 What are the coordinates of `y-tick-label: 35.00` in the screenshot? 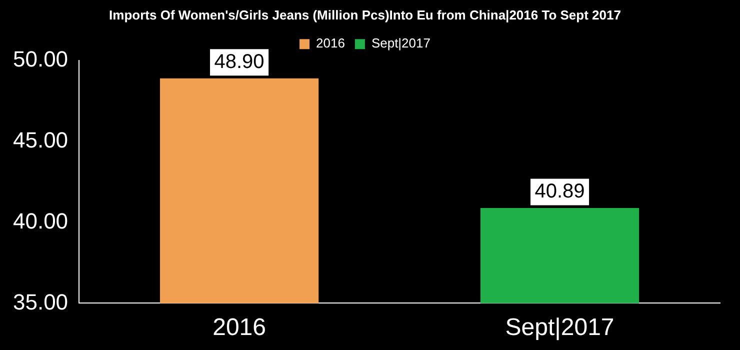 It's located at (40, 301).